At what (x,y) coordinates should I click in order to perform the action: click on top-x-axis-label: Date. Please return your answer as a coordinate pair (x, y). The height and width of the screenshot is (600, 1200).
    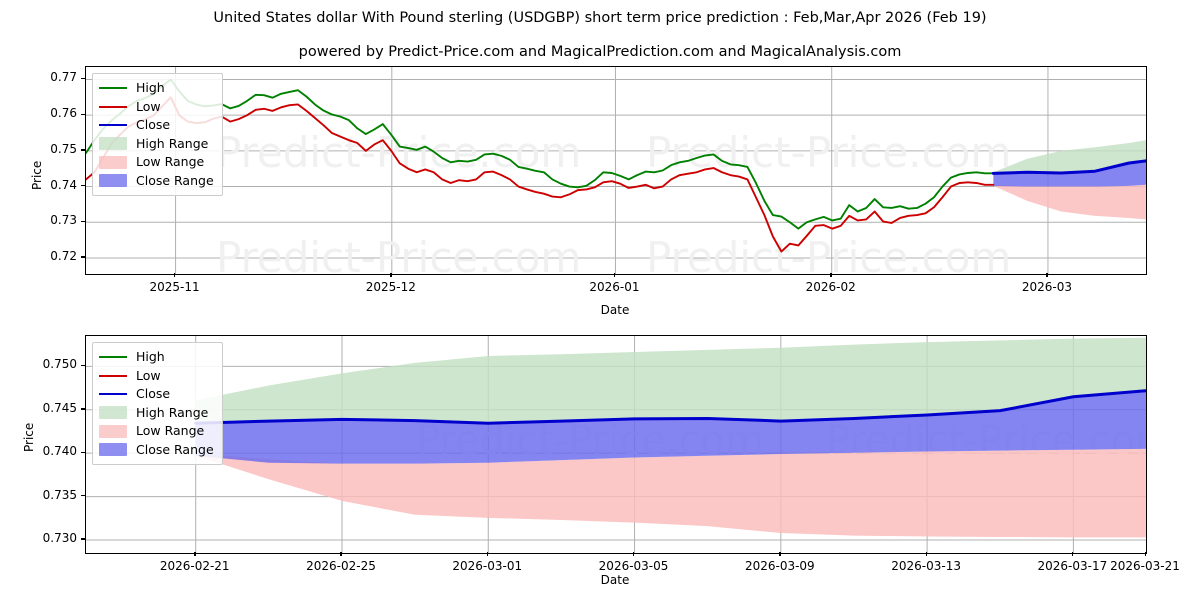
    Looking at the image, I should click on (615, 310).